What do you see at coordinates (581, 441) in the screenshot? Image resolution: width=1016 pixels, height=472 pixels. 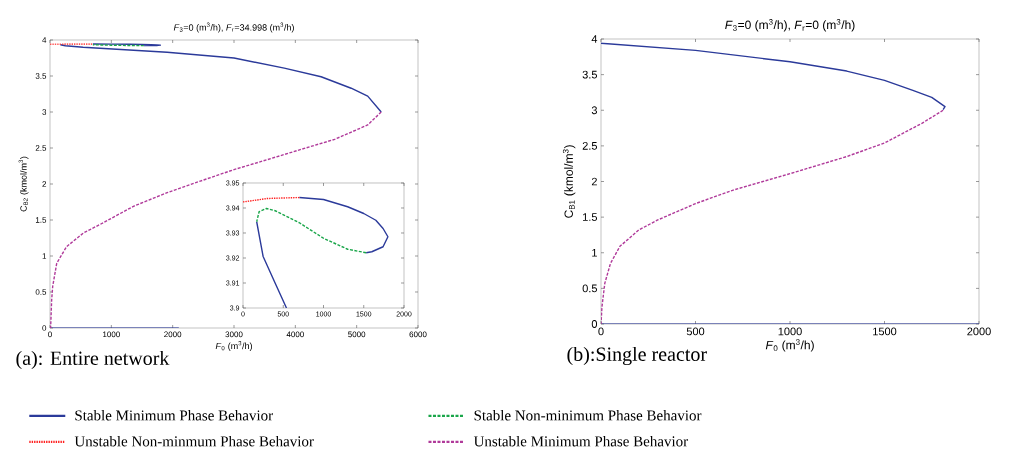 I see `legend-label: Unstable Minimum Phase Behavior` at bounding box center [581, 441].